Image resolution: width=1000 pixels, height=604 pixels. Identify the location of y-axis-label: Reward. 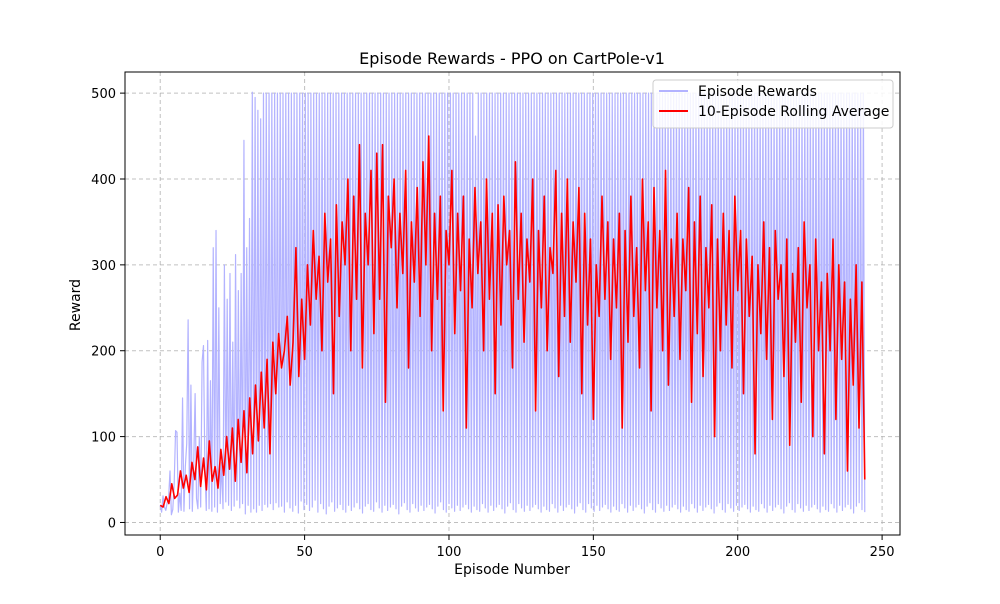
(76, 305).